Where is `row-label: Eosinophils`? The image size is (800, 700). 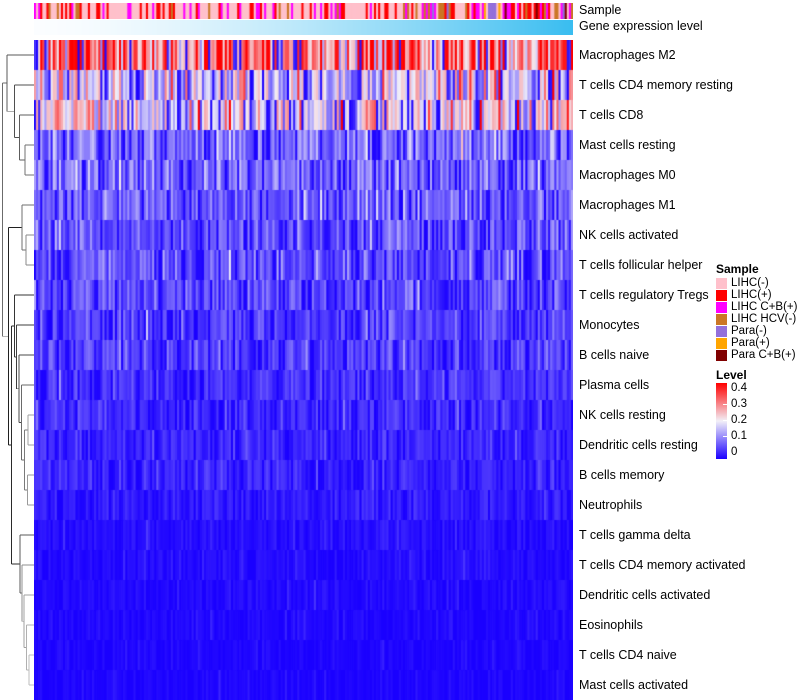 row-label: Eosinophils is located at coordinates (611, 625).